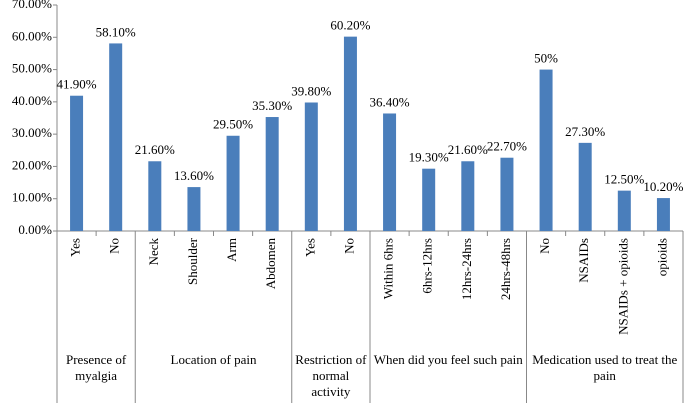 This screenshot has height=403, width=685. What do you see at coordinates (32, 100) in the screenshot?
I see `y-tick-label: 40.00%` at bounding box center [32, 100].